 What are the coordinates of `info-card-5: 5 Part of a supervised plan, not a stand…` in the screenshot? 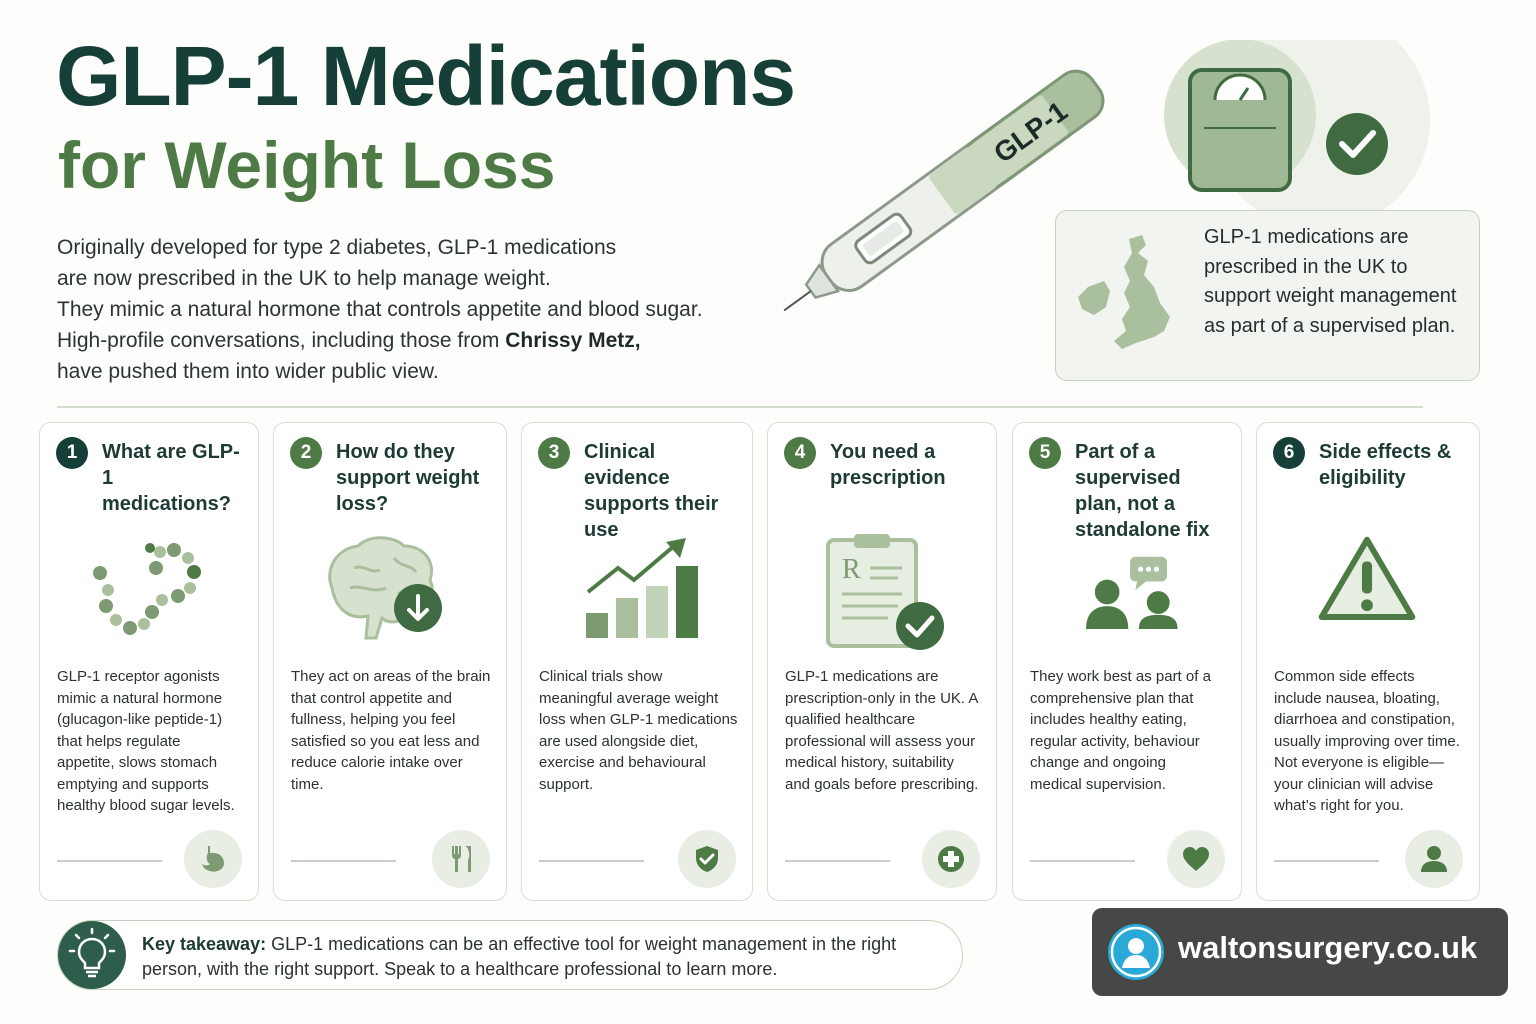 It's located at (1127, 661).